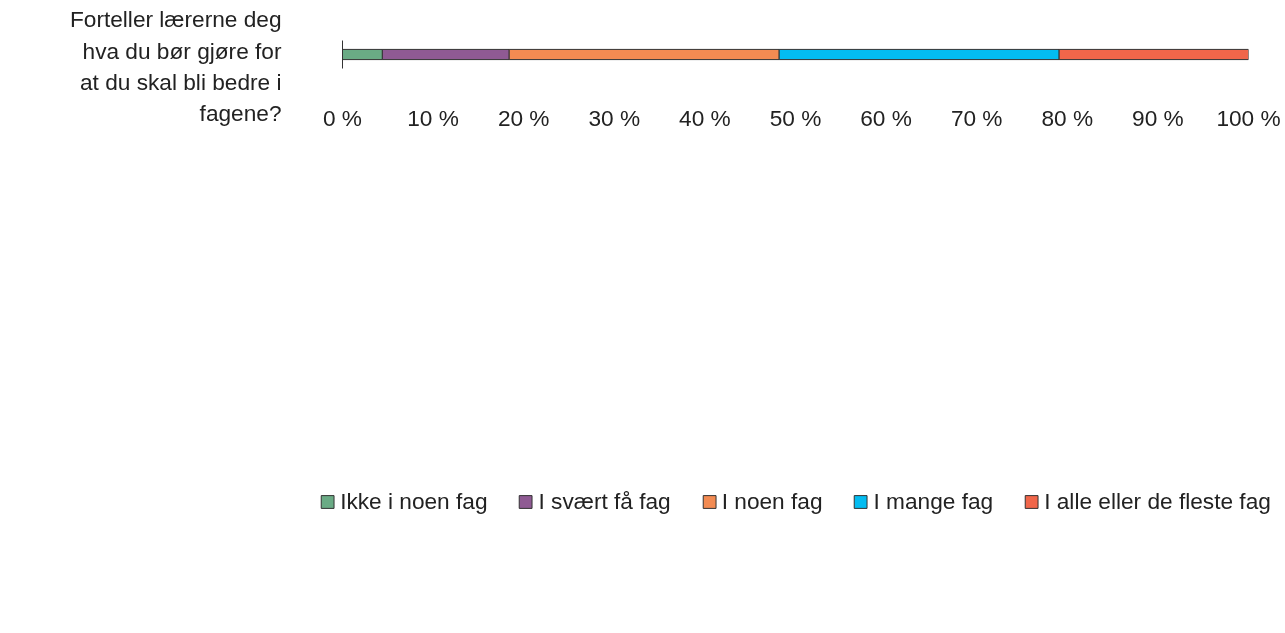  I want to click on x-tick-label: 30 %, so click(614, 117).